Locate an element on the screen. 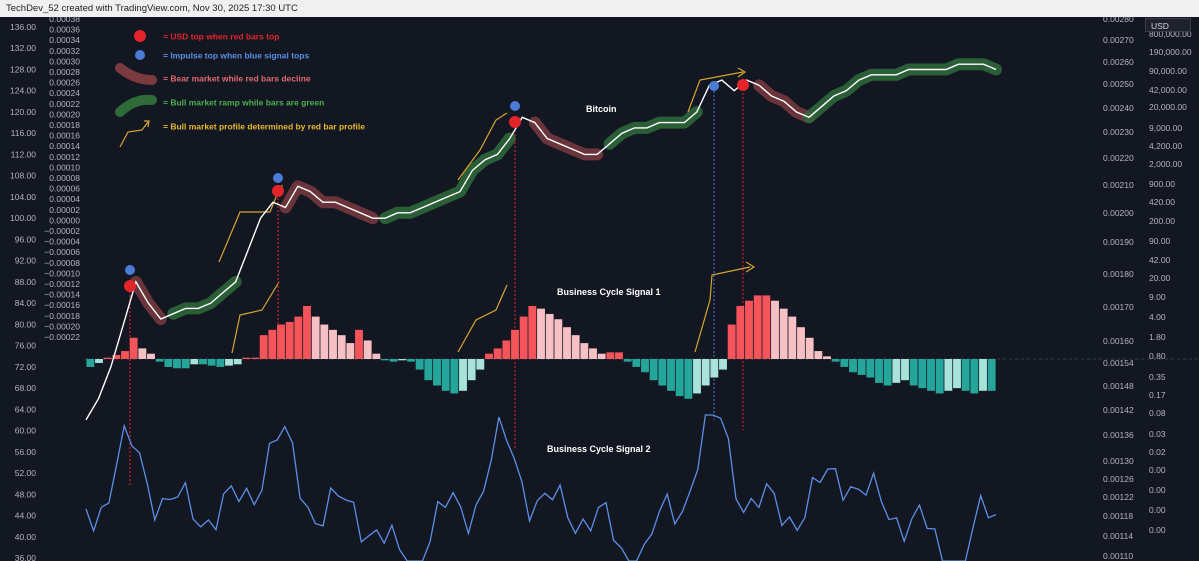  right-outer-tick: 0.03 is located at coordinates (1157, 434).